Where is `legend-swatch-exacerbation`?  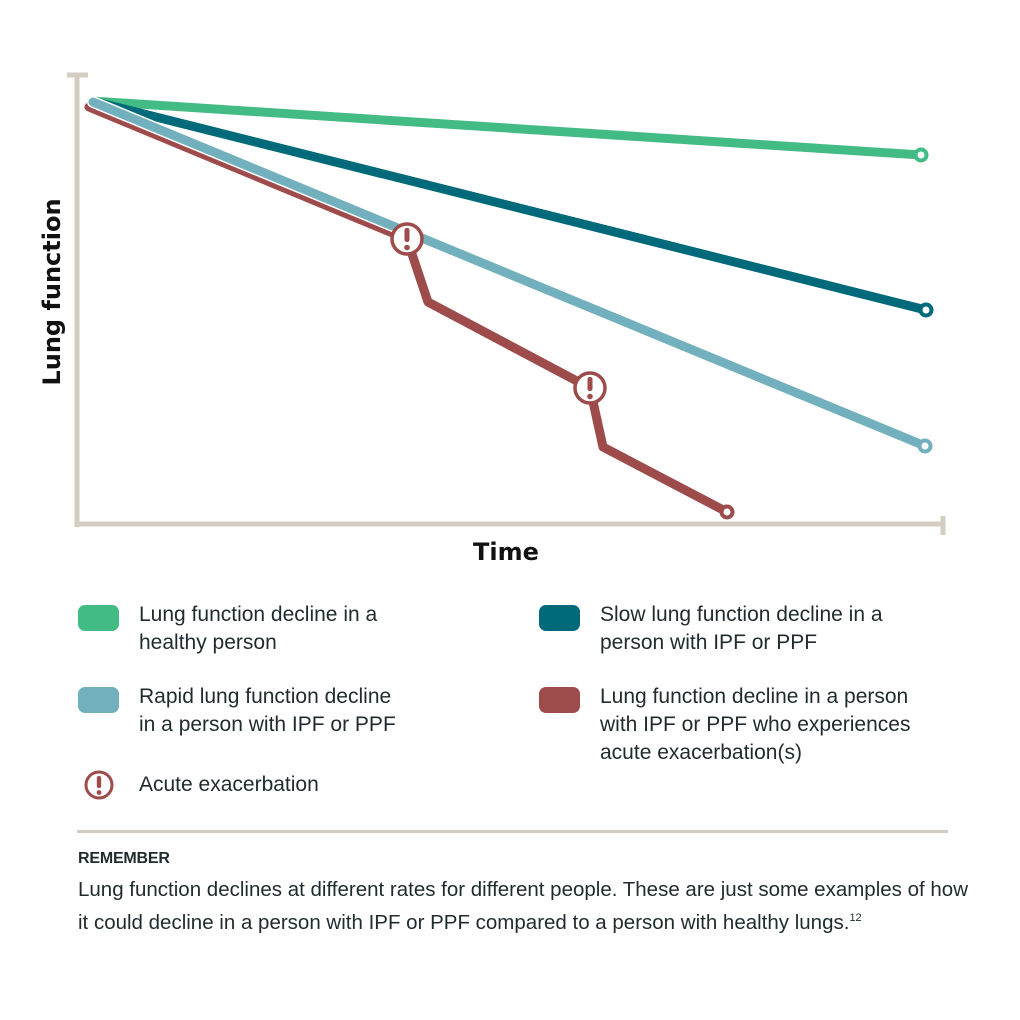
legend-swatch-exacerbation is located at coordinates (559, 700).